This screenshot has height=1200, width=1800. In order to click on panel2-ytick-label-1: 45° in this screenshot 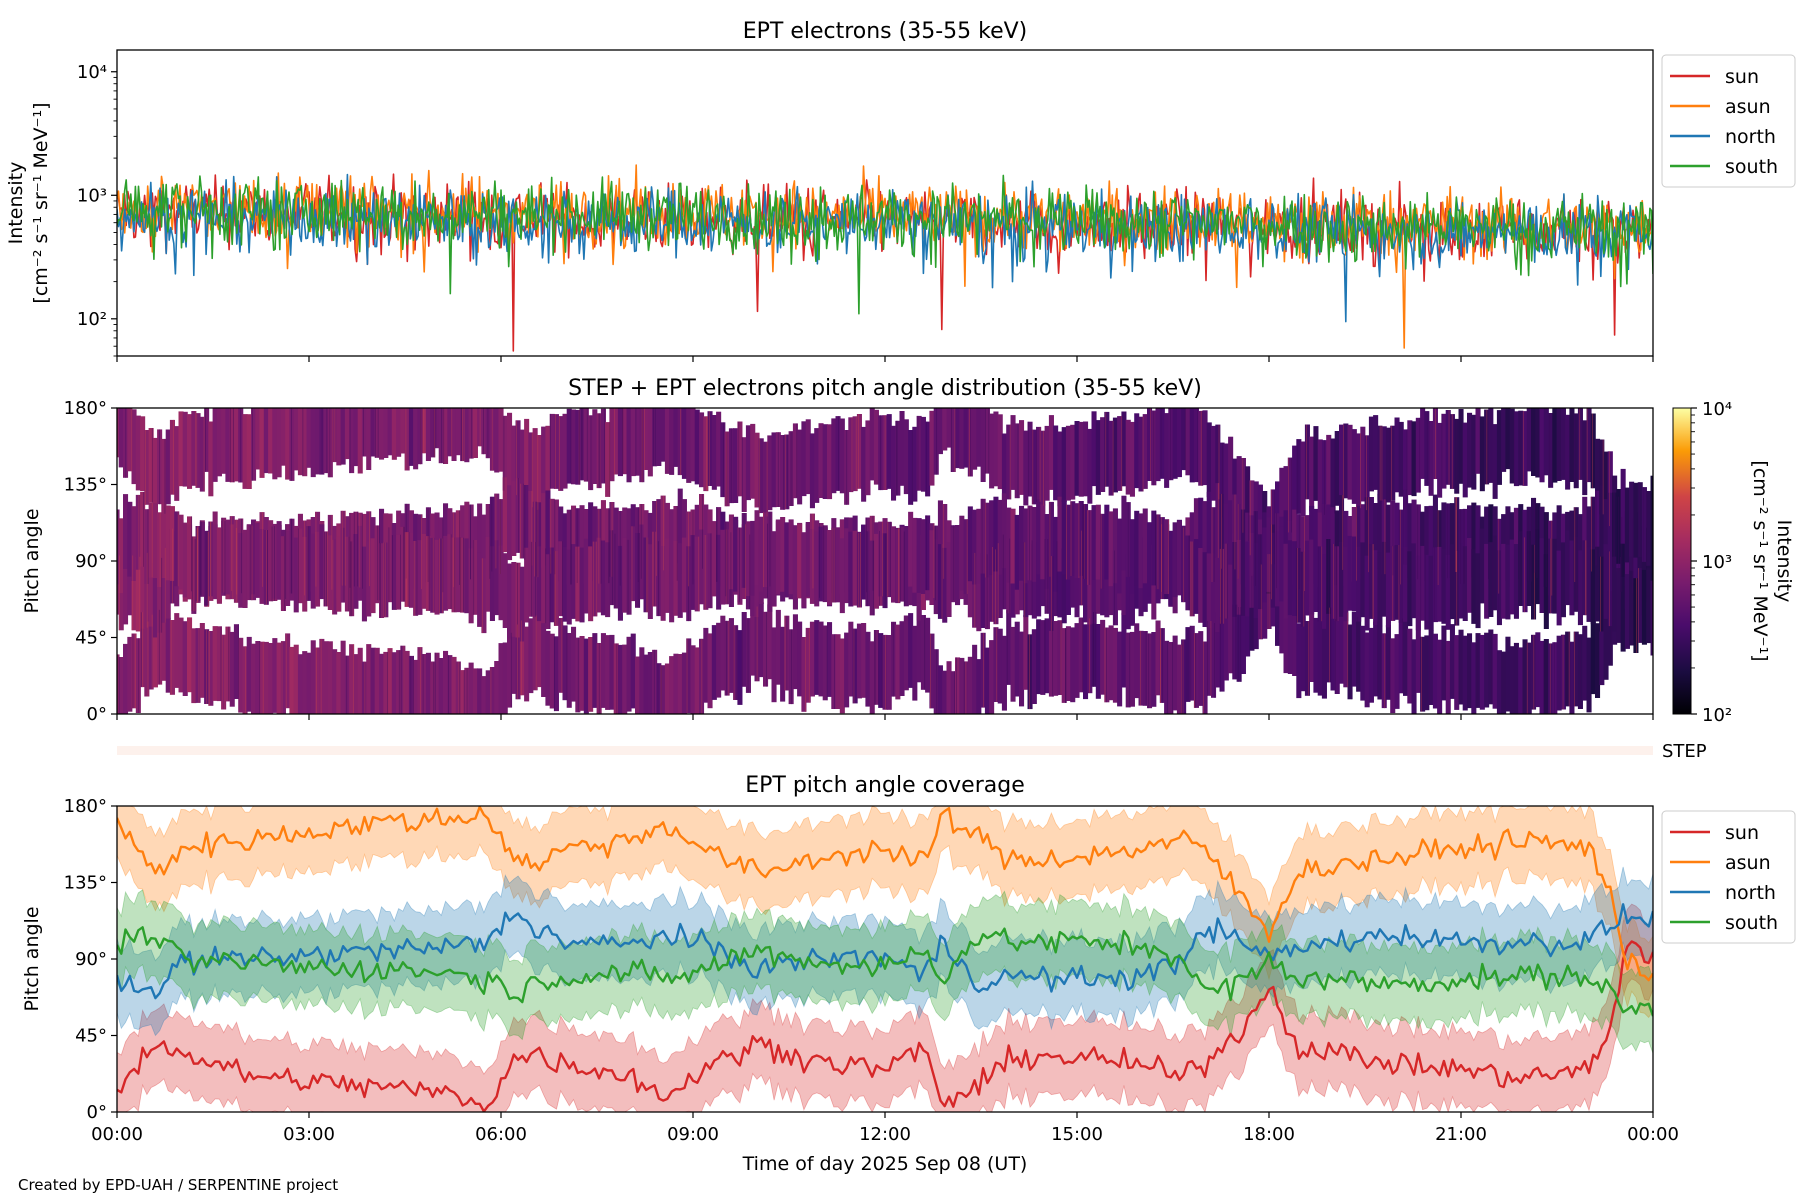, I will do `click(91, 638)`.